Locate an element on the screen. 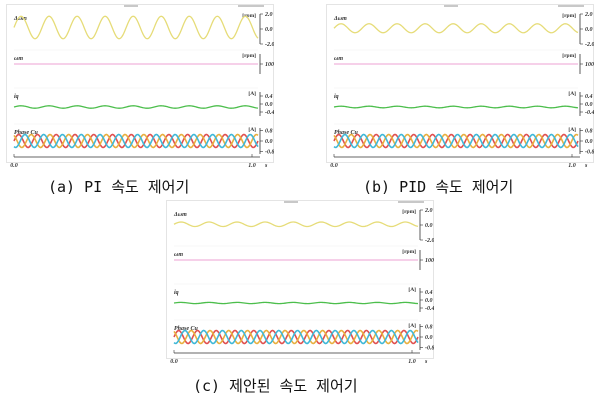  caption-panel-b: (b) PID 속도 제어기 is located at coordinates (438, 187).